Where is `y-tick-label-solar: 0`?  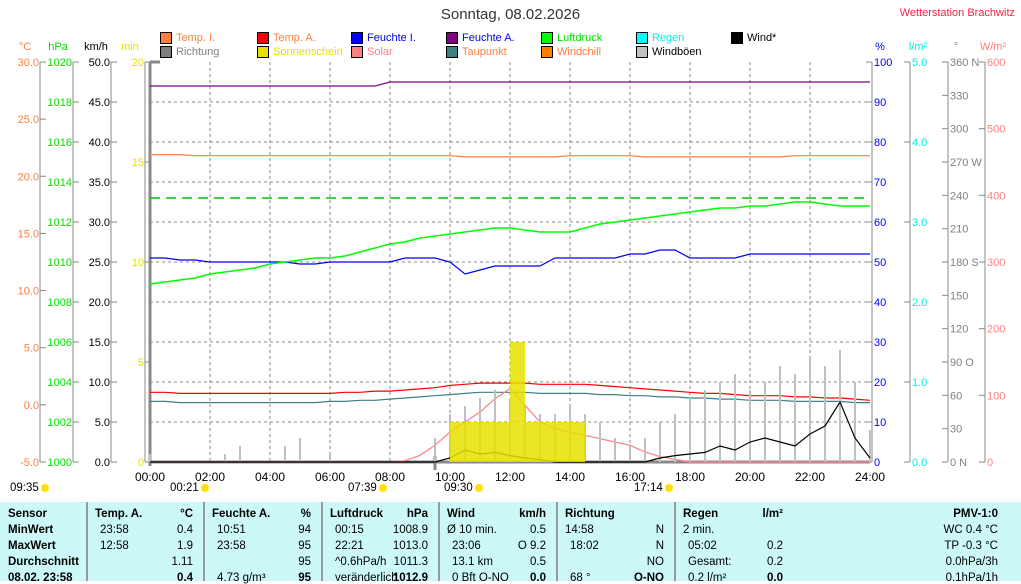
y-tick-label-solar: 0 is located at coordinates (990, 463).